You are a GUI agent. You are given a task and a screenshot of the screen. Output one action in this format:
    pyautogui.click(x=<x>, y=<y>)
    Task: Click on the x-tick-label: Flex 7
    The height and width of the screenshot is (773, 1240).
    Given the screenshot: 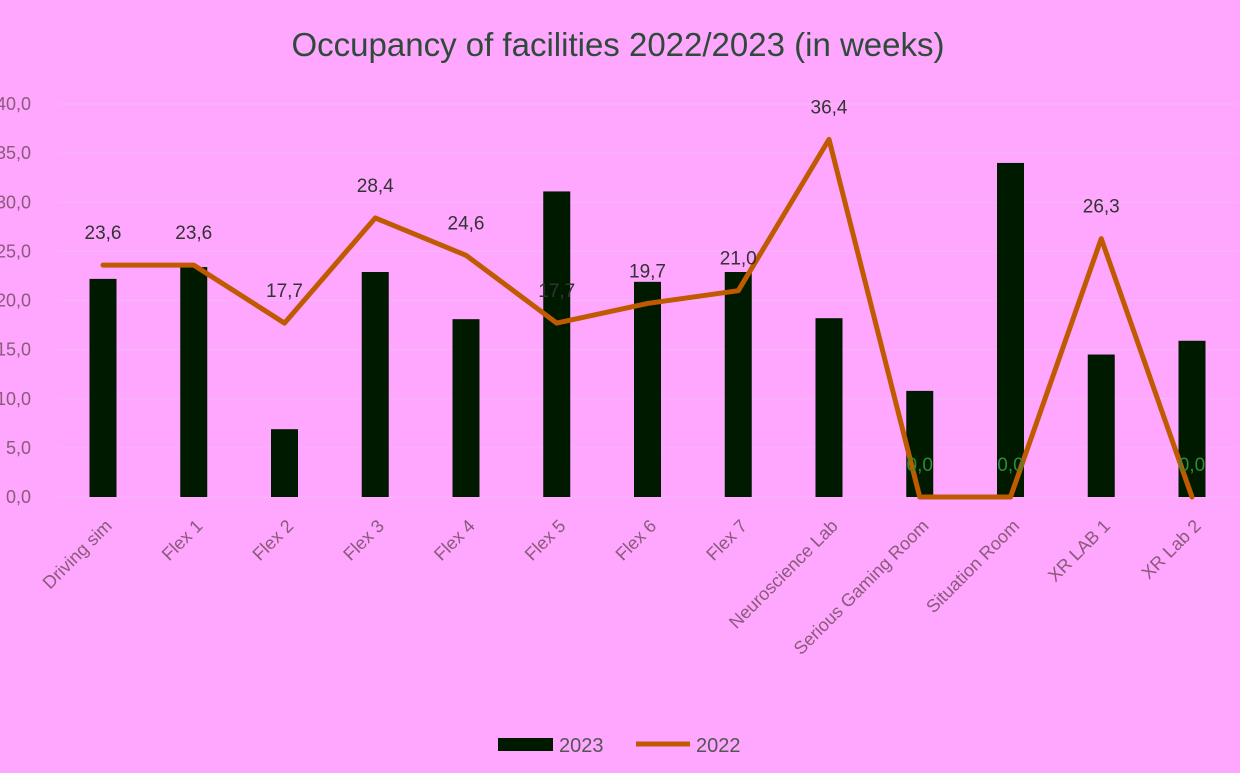 What is the action you would take?
    pyautogui.click(x=726, y=540)
    